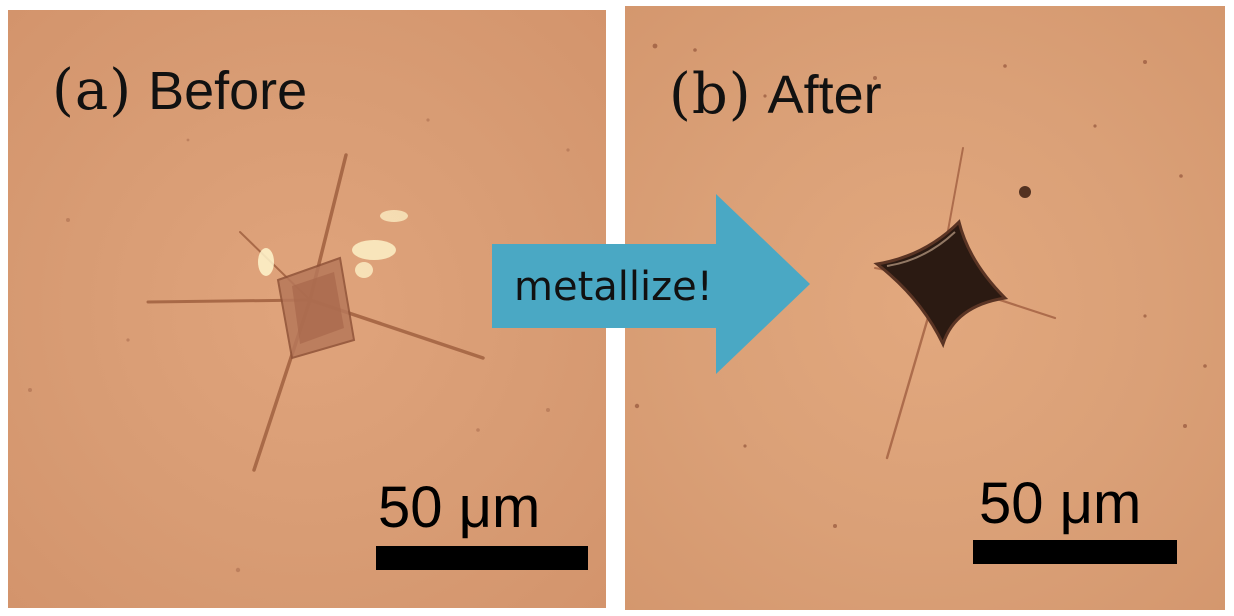 This screenshot has width=1234, height=616. I want to click on scale-label-after: 50 μm, so click(1060, 503).